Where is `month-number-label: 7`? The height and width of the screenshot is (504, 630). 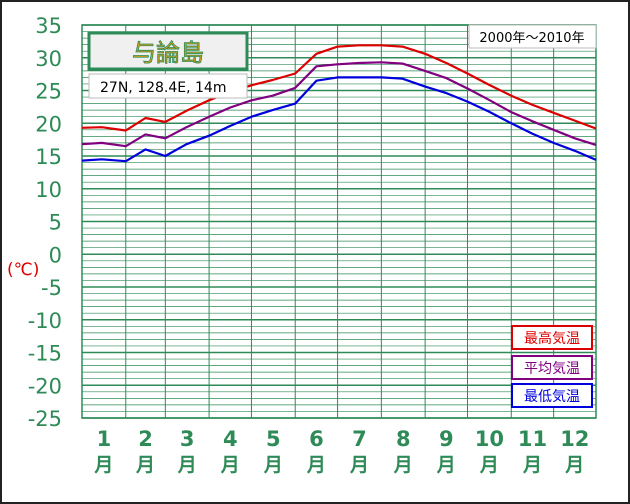 month-number-label: 7 is located at coordinates (359, 439).